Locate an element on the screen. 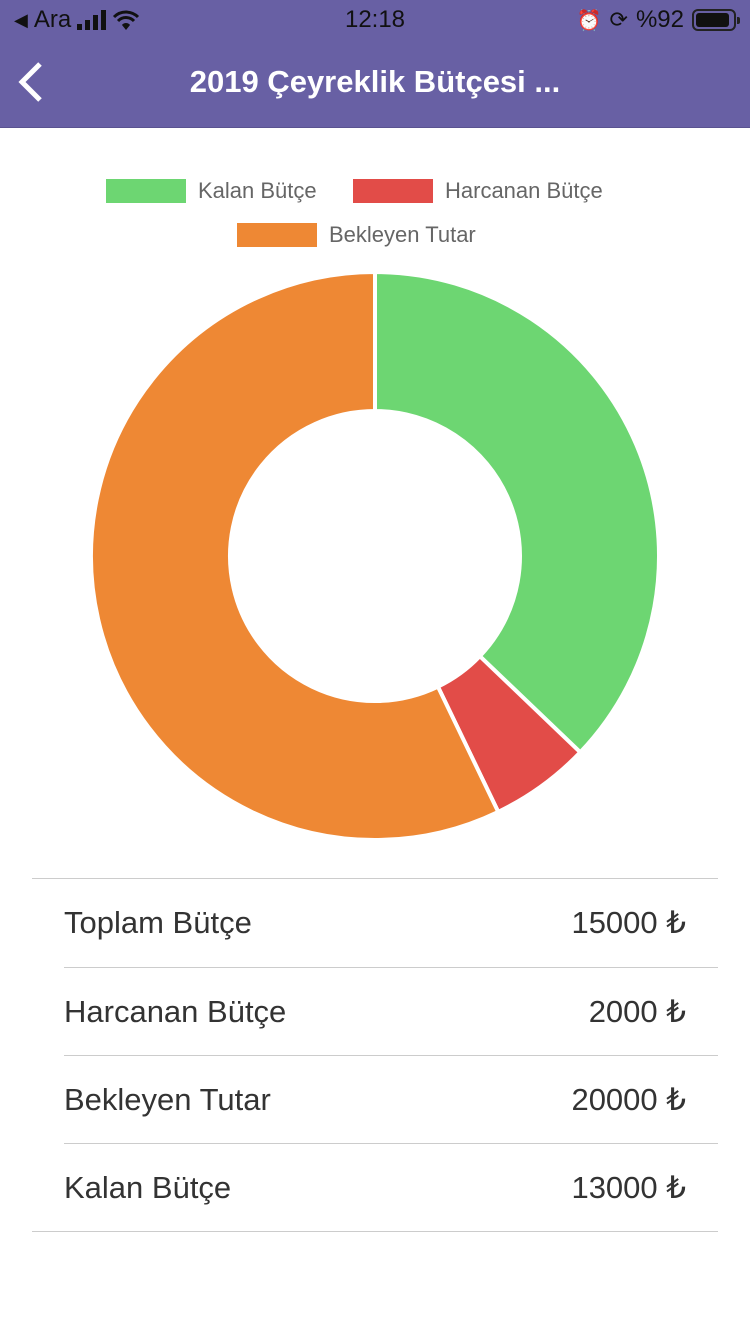  battery-percent: %92 is located at coordinates (659, 19).